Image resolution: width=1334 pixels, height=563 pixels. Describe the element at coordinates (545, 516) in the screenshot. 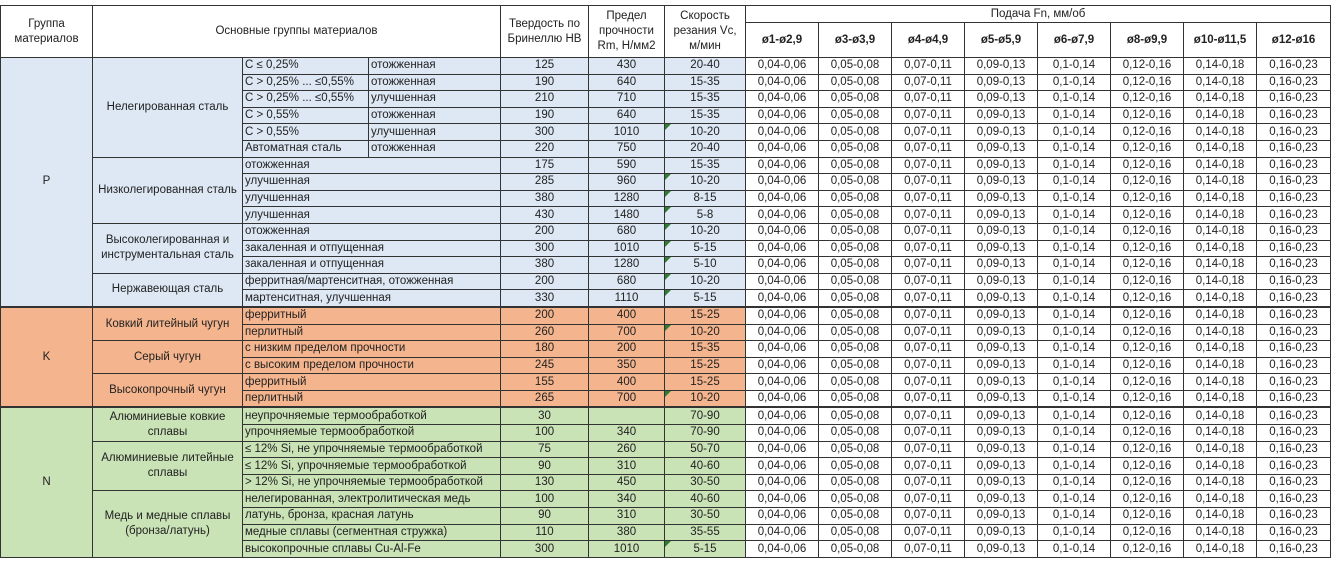

I see `hardness-value: 90` at that location.